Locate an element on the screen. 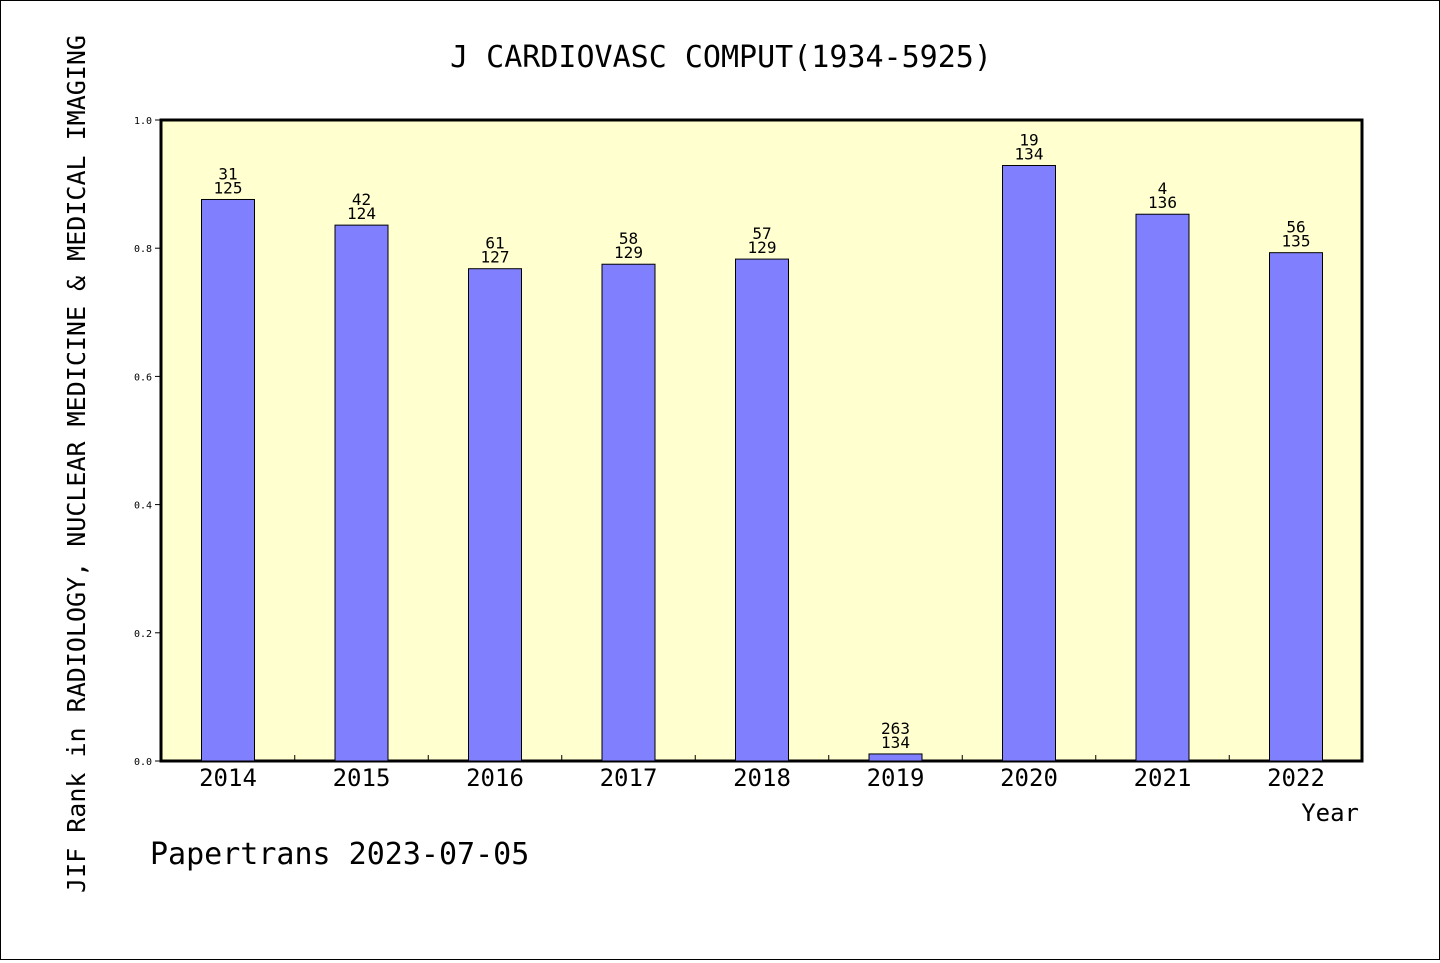 The height and width of the screenshot is (963, 1440). bar-total-label: 135 is located at coordinates (1296, 241).